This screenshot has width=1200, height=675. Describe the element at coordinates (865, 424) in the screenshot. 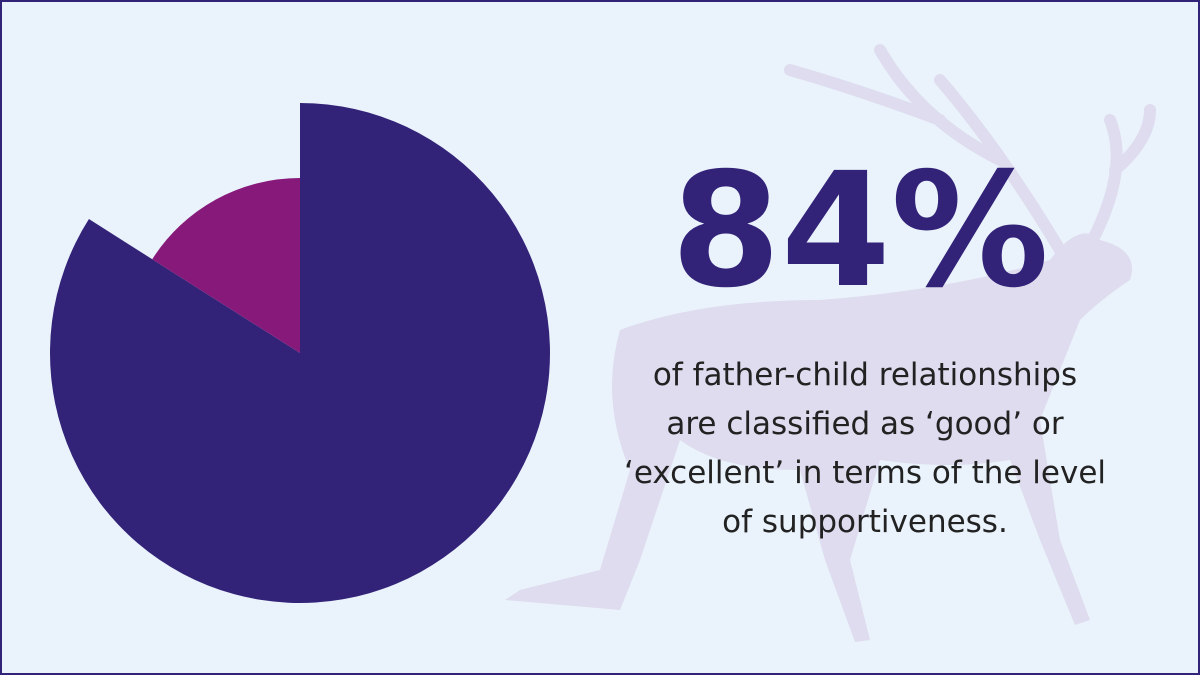

I see `annotation-line: are classified as ‘good’ or` at that location.